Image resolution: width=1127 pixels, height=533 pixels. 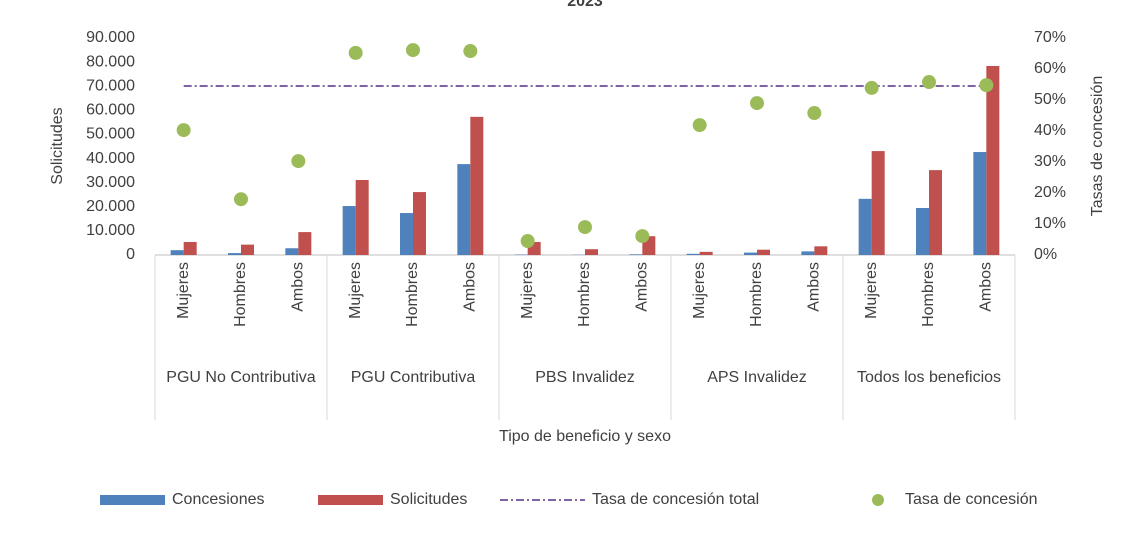 What do you see at coordinates (110, 134) in the screenshot?
I see `y-tick-label: 50.000` at bounding box center [110, 134].